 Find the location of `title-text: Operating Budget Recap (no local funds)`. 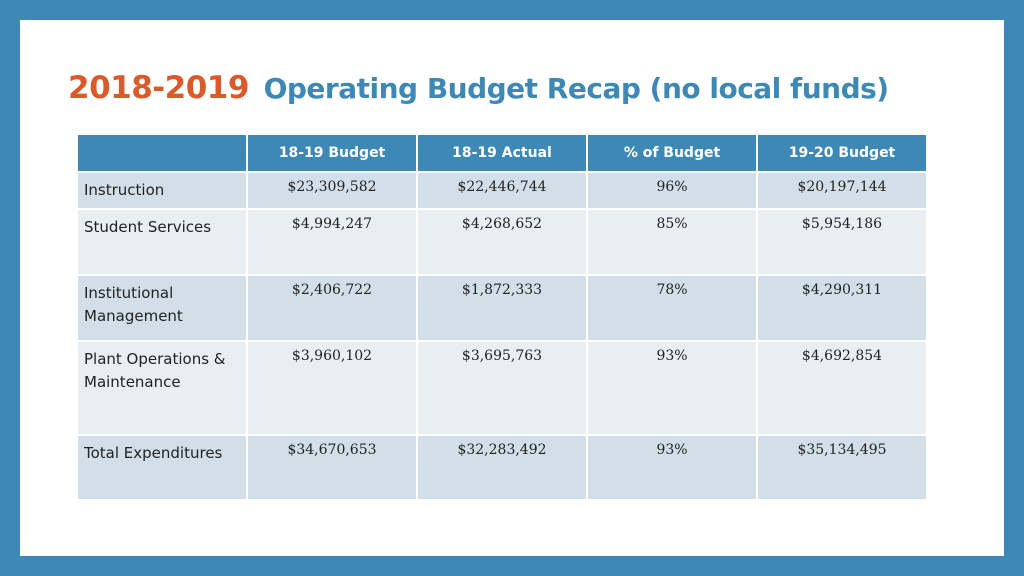

title-text: Operating Budget Recap (no local funds) is located at coordinates (576, 88).